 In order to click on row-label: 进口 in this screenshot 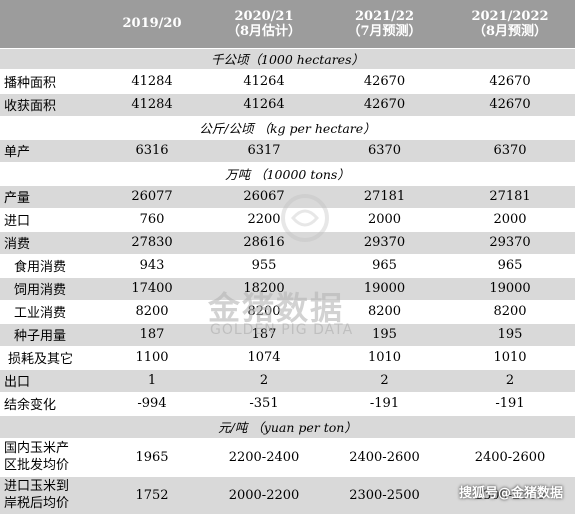, I will do `click(50, 220)`.